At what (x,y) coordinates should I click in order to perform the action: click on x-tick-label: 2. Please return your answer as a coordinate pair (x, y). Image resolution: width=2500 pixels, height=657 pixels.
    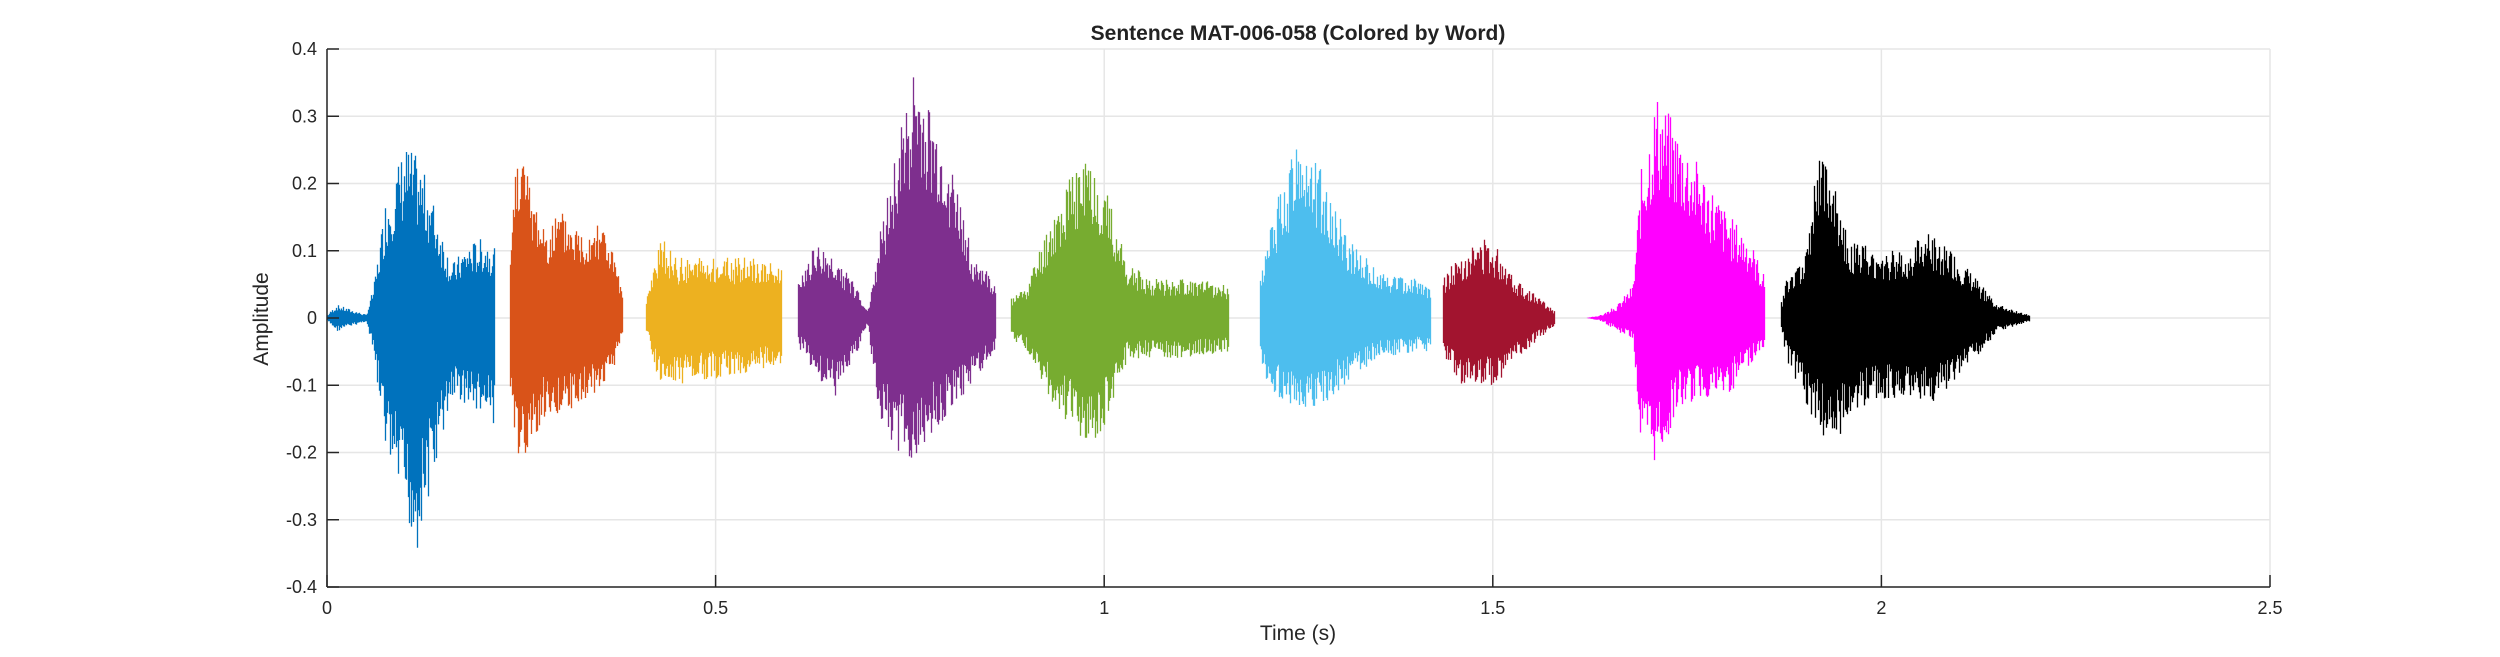
    Looking at the image, I should click on (1881, 608).